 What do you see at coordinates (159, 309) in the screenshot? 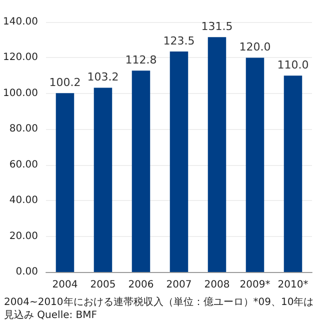
I see `text: 2004~2010年における連帯税収入（単位：億ユーロ）*09、10年は見込み Quelle: BMF` at bounding box center [159, 309].